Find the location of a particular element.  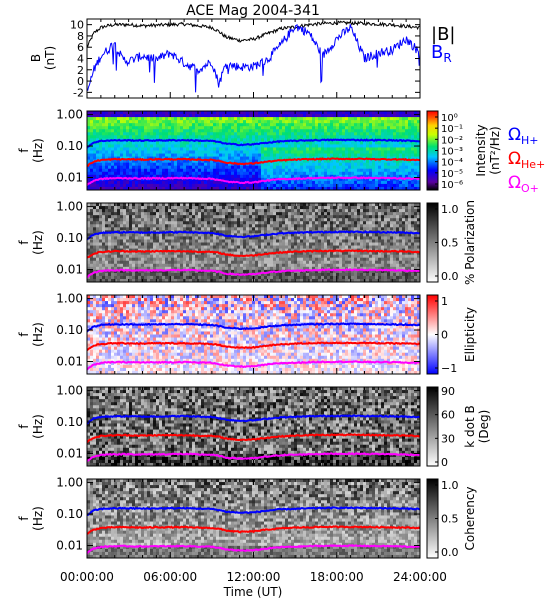

x-axis-label: Time (UT) is located at coordinates (253, 592).